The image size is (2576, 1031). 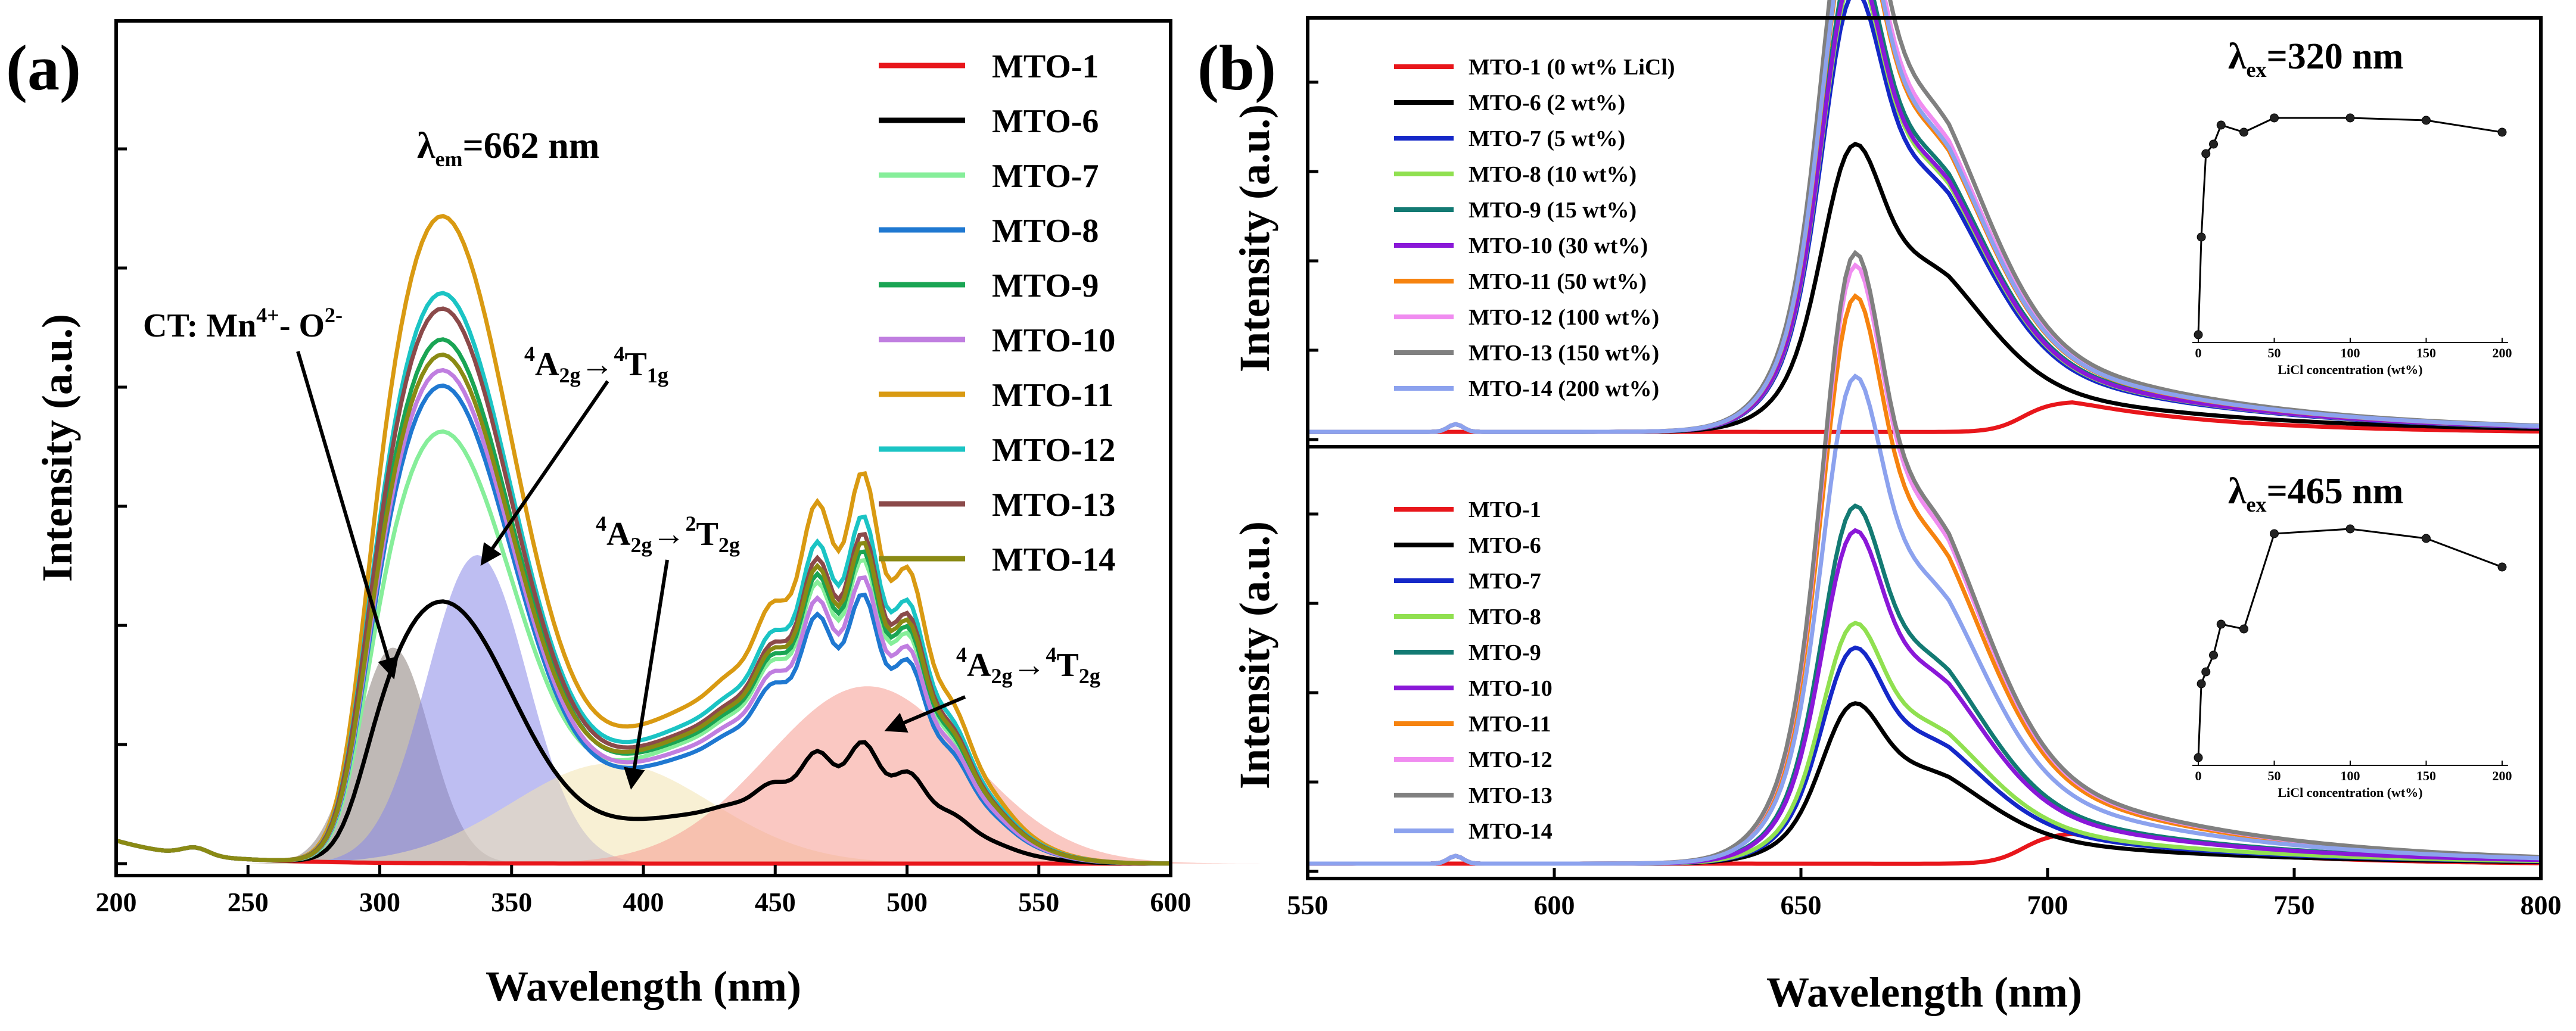 What do you see at coordinates (1553, 210) in the screenshot?
I see `legend-label: MTO-9 (15 wt%)` at bounding box center [1553, 210].